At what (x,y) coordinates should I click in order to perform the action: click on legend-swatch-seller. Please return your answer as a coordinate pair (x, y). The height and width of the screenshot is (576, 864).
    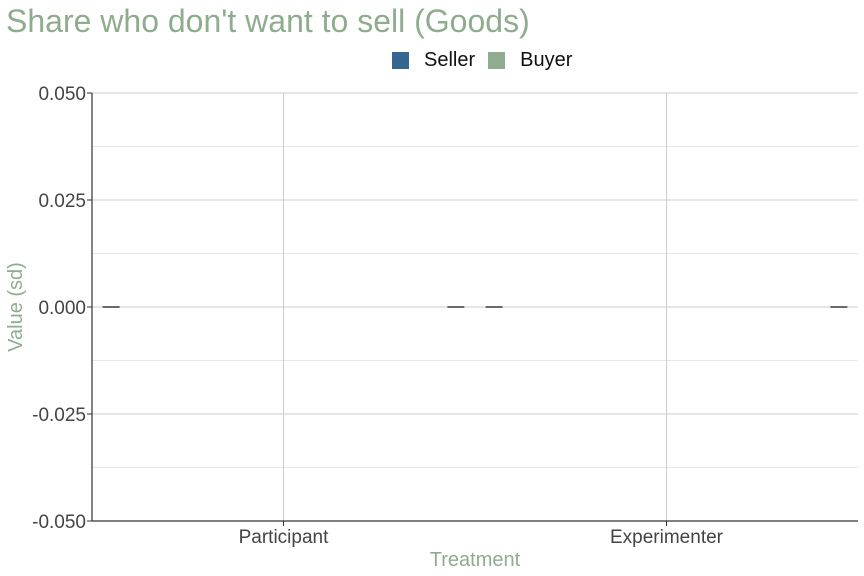
    Looking at the image, I should click on (400, 60).